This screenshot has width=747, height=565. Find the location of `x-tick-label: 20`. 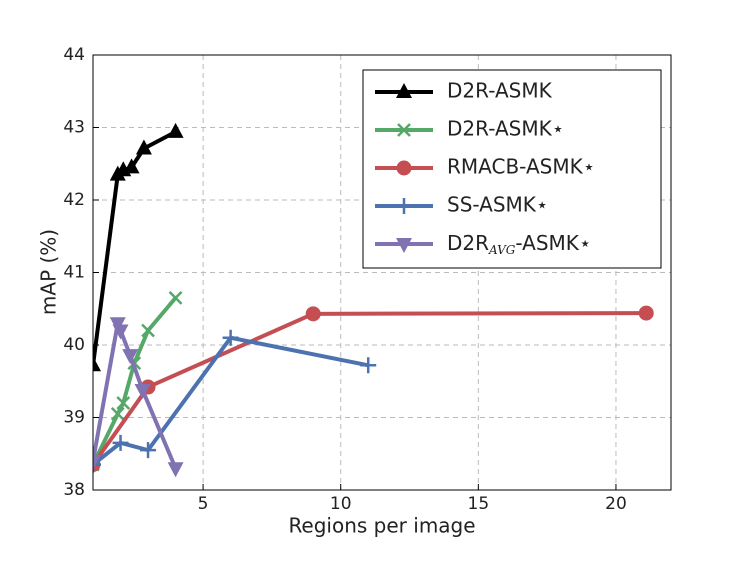

x-tick-label: 20 is located at coordinates (616, 504).